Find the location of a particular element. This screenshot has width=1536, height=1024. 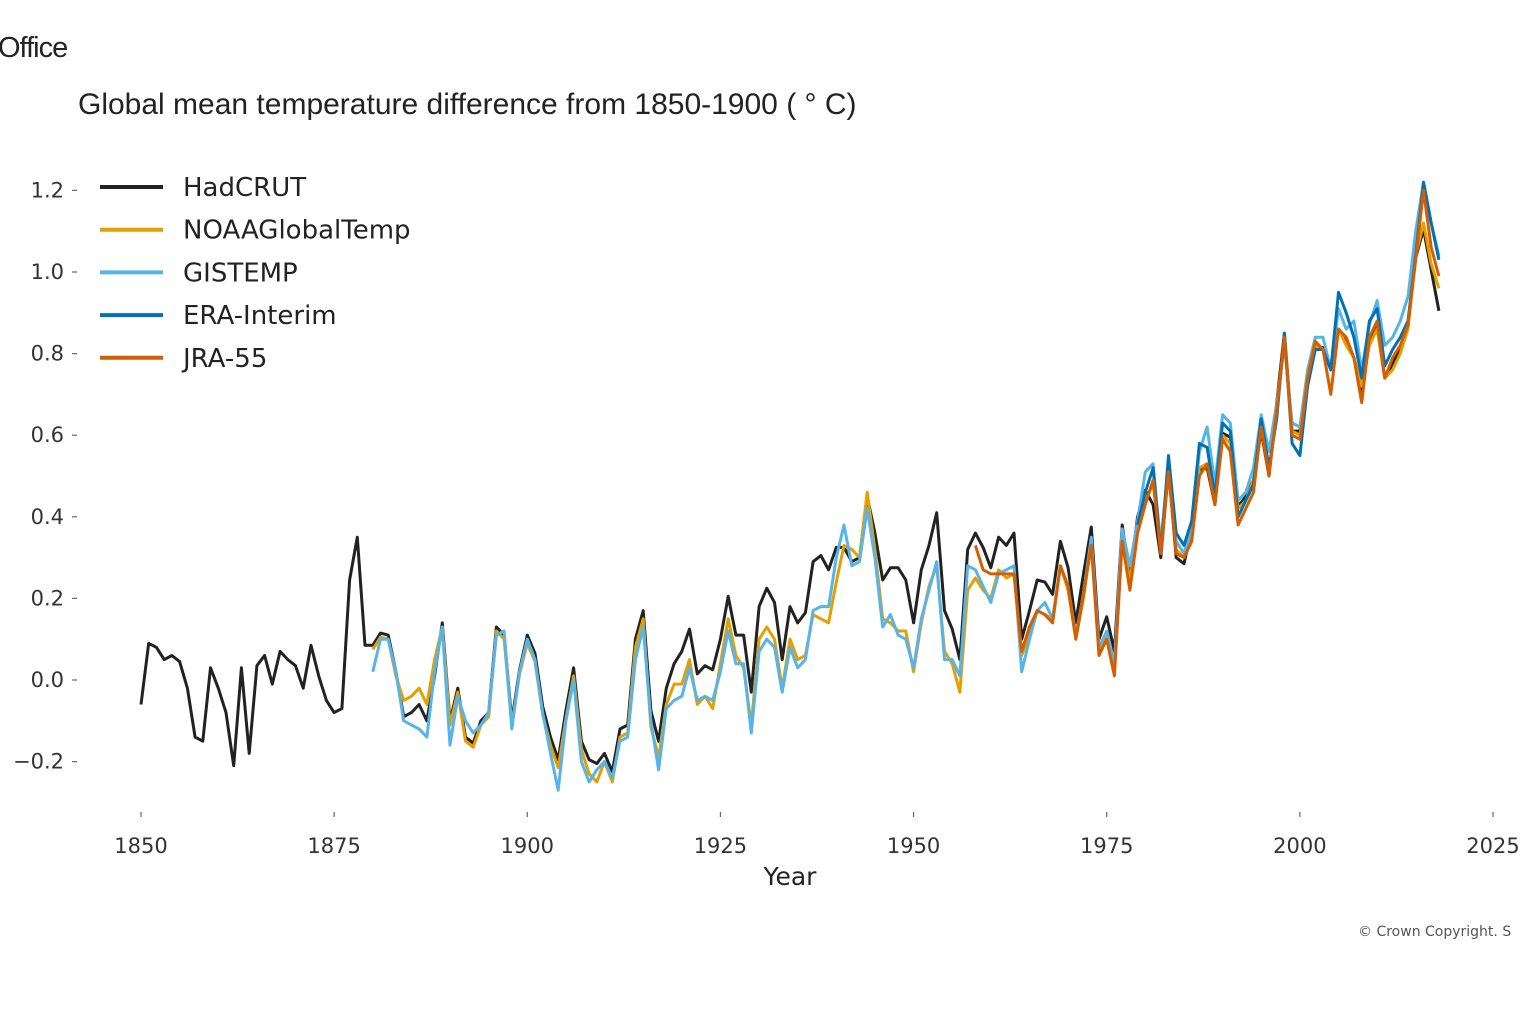

y-tick-label: −0.2 is located at coordinates (38, 762).